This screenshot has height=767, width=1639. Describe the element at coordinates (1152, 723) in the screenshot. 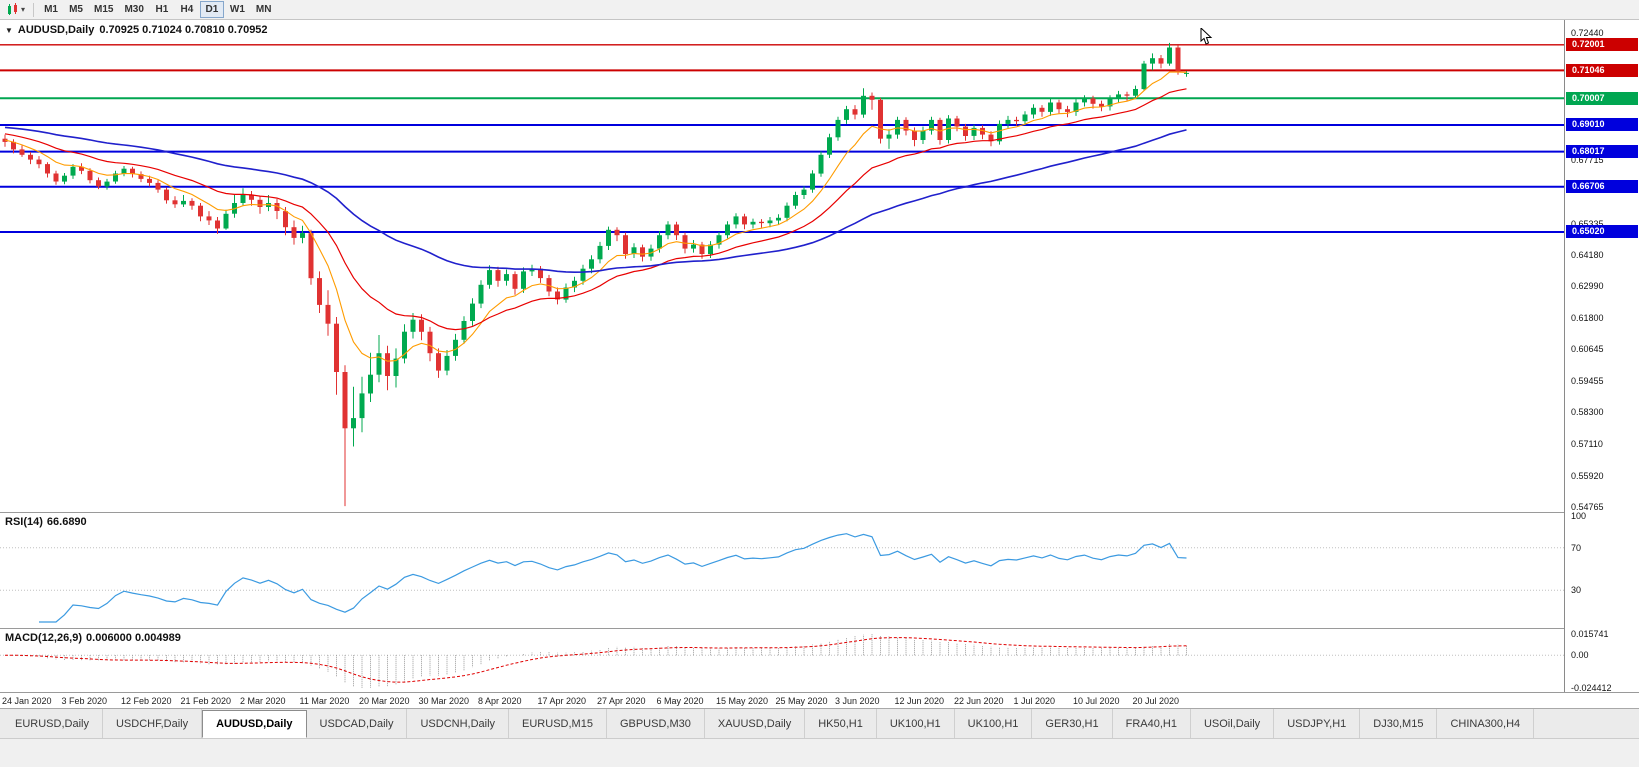

I see `chart-tab-fra40-h1: FRA40,H1` at that location.